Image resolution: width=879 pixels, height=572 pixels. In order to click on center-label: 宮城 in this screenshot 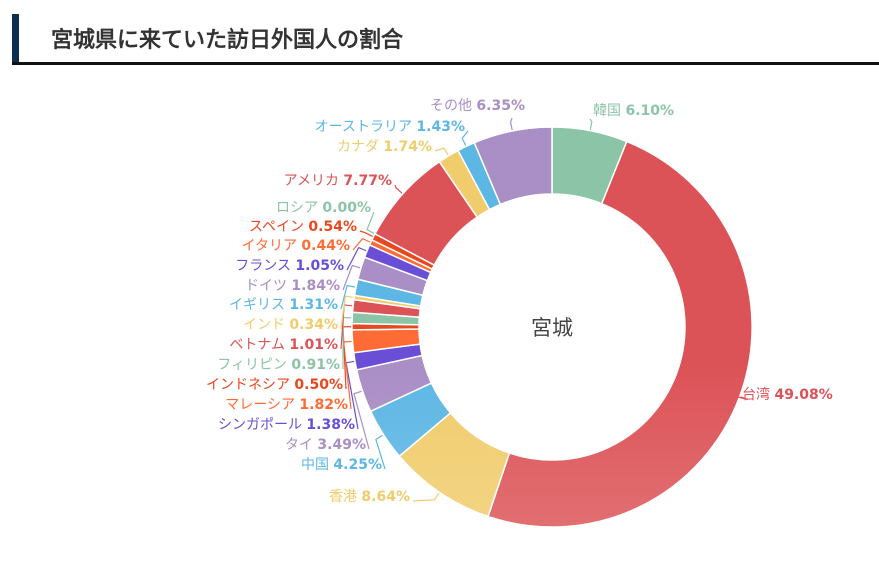, I will do `click(552, 328)`.